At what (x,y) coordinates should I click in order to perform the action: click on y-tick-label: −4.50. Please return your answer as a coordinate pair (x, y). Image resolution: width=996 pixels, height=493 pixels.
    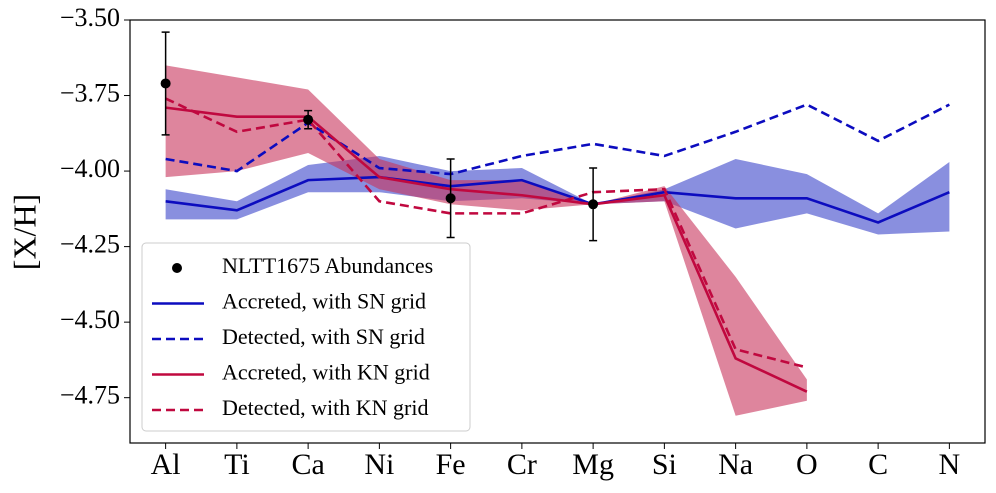
    Looking at the image, I should click on (90, 319).